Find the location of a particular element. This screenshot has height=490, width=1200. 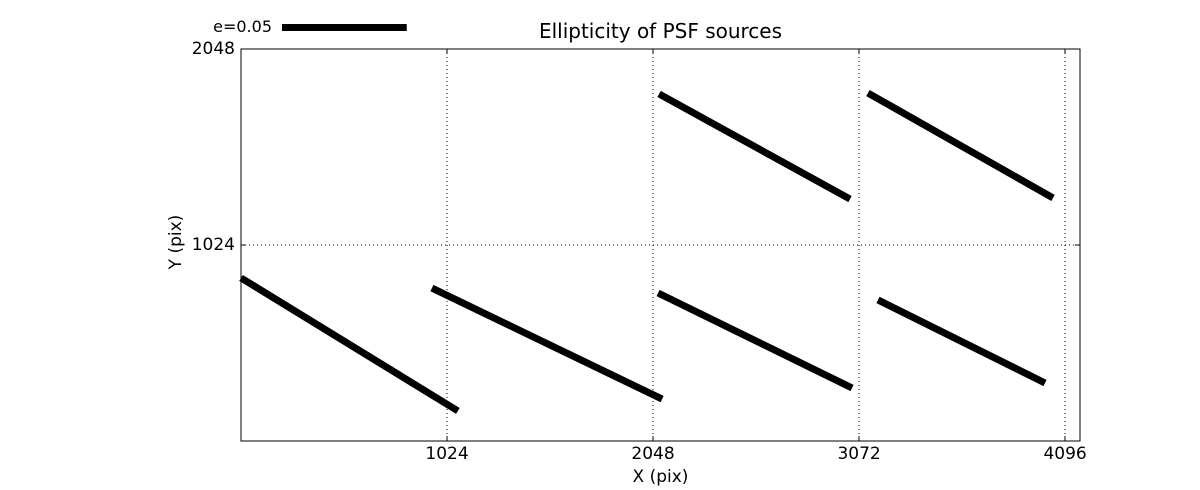

x-axis-label: X (pix) is located at coordinates (660, 477).